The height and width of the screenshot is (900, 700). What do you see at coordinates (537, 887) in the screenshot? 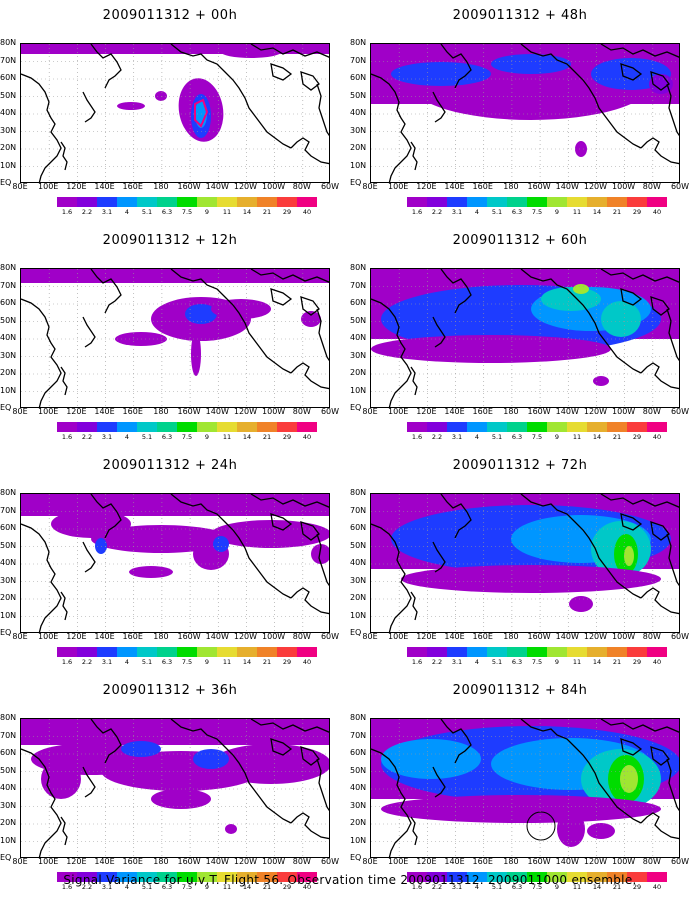
I see `colorbar-label: 7.5` at bounding box center [537, 887].